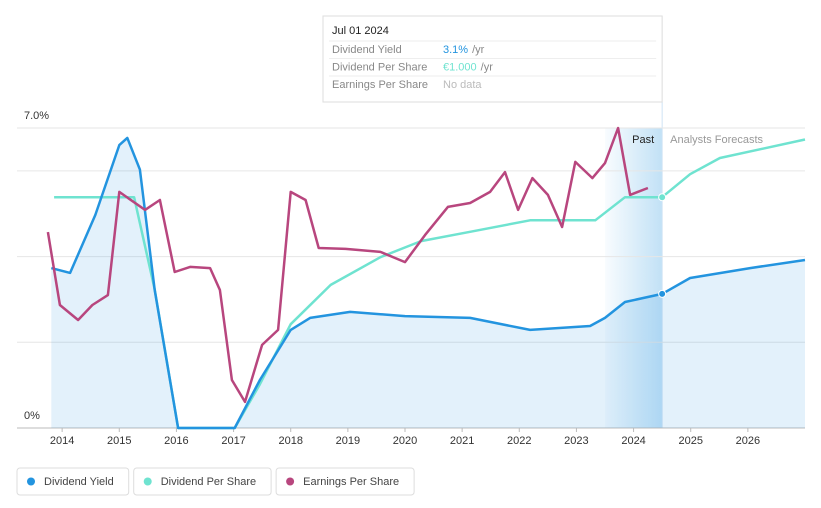 This screenshot has width=821, height=508. I want to click on x-tick-label: 2025, so click(690, 441).